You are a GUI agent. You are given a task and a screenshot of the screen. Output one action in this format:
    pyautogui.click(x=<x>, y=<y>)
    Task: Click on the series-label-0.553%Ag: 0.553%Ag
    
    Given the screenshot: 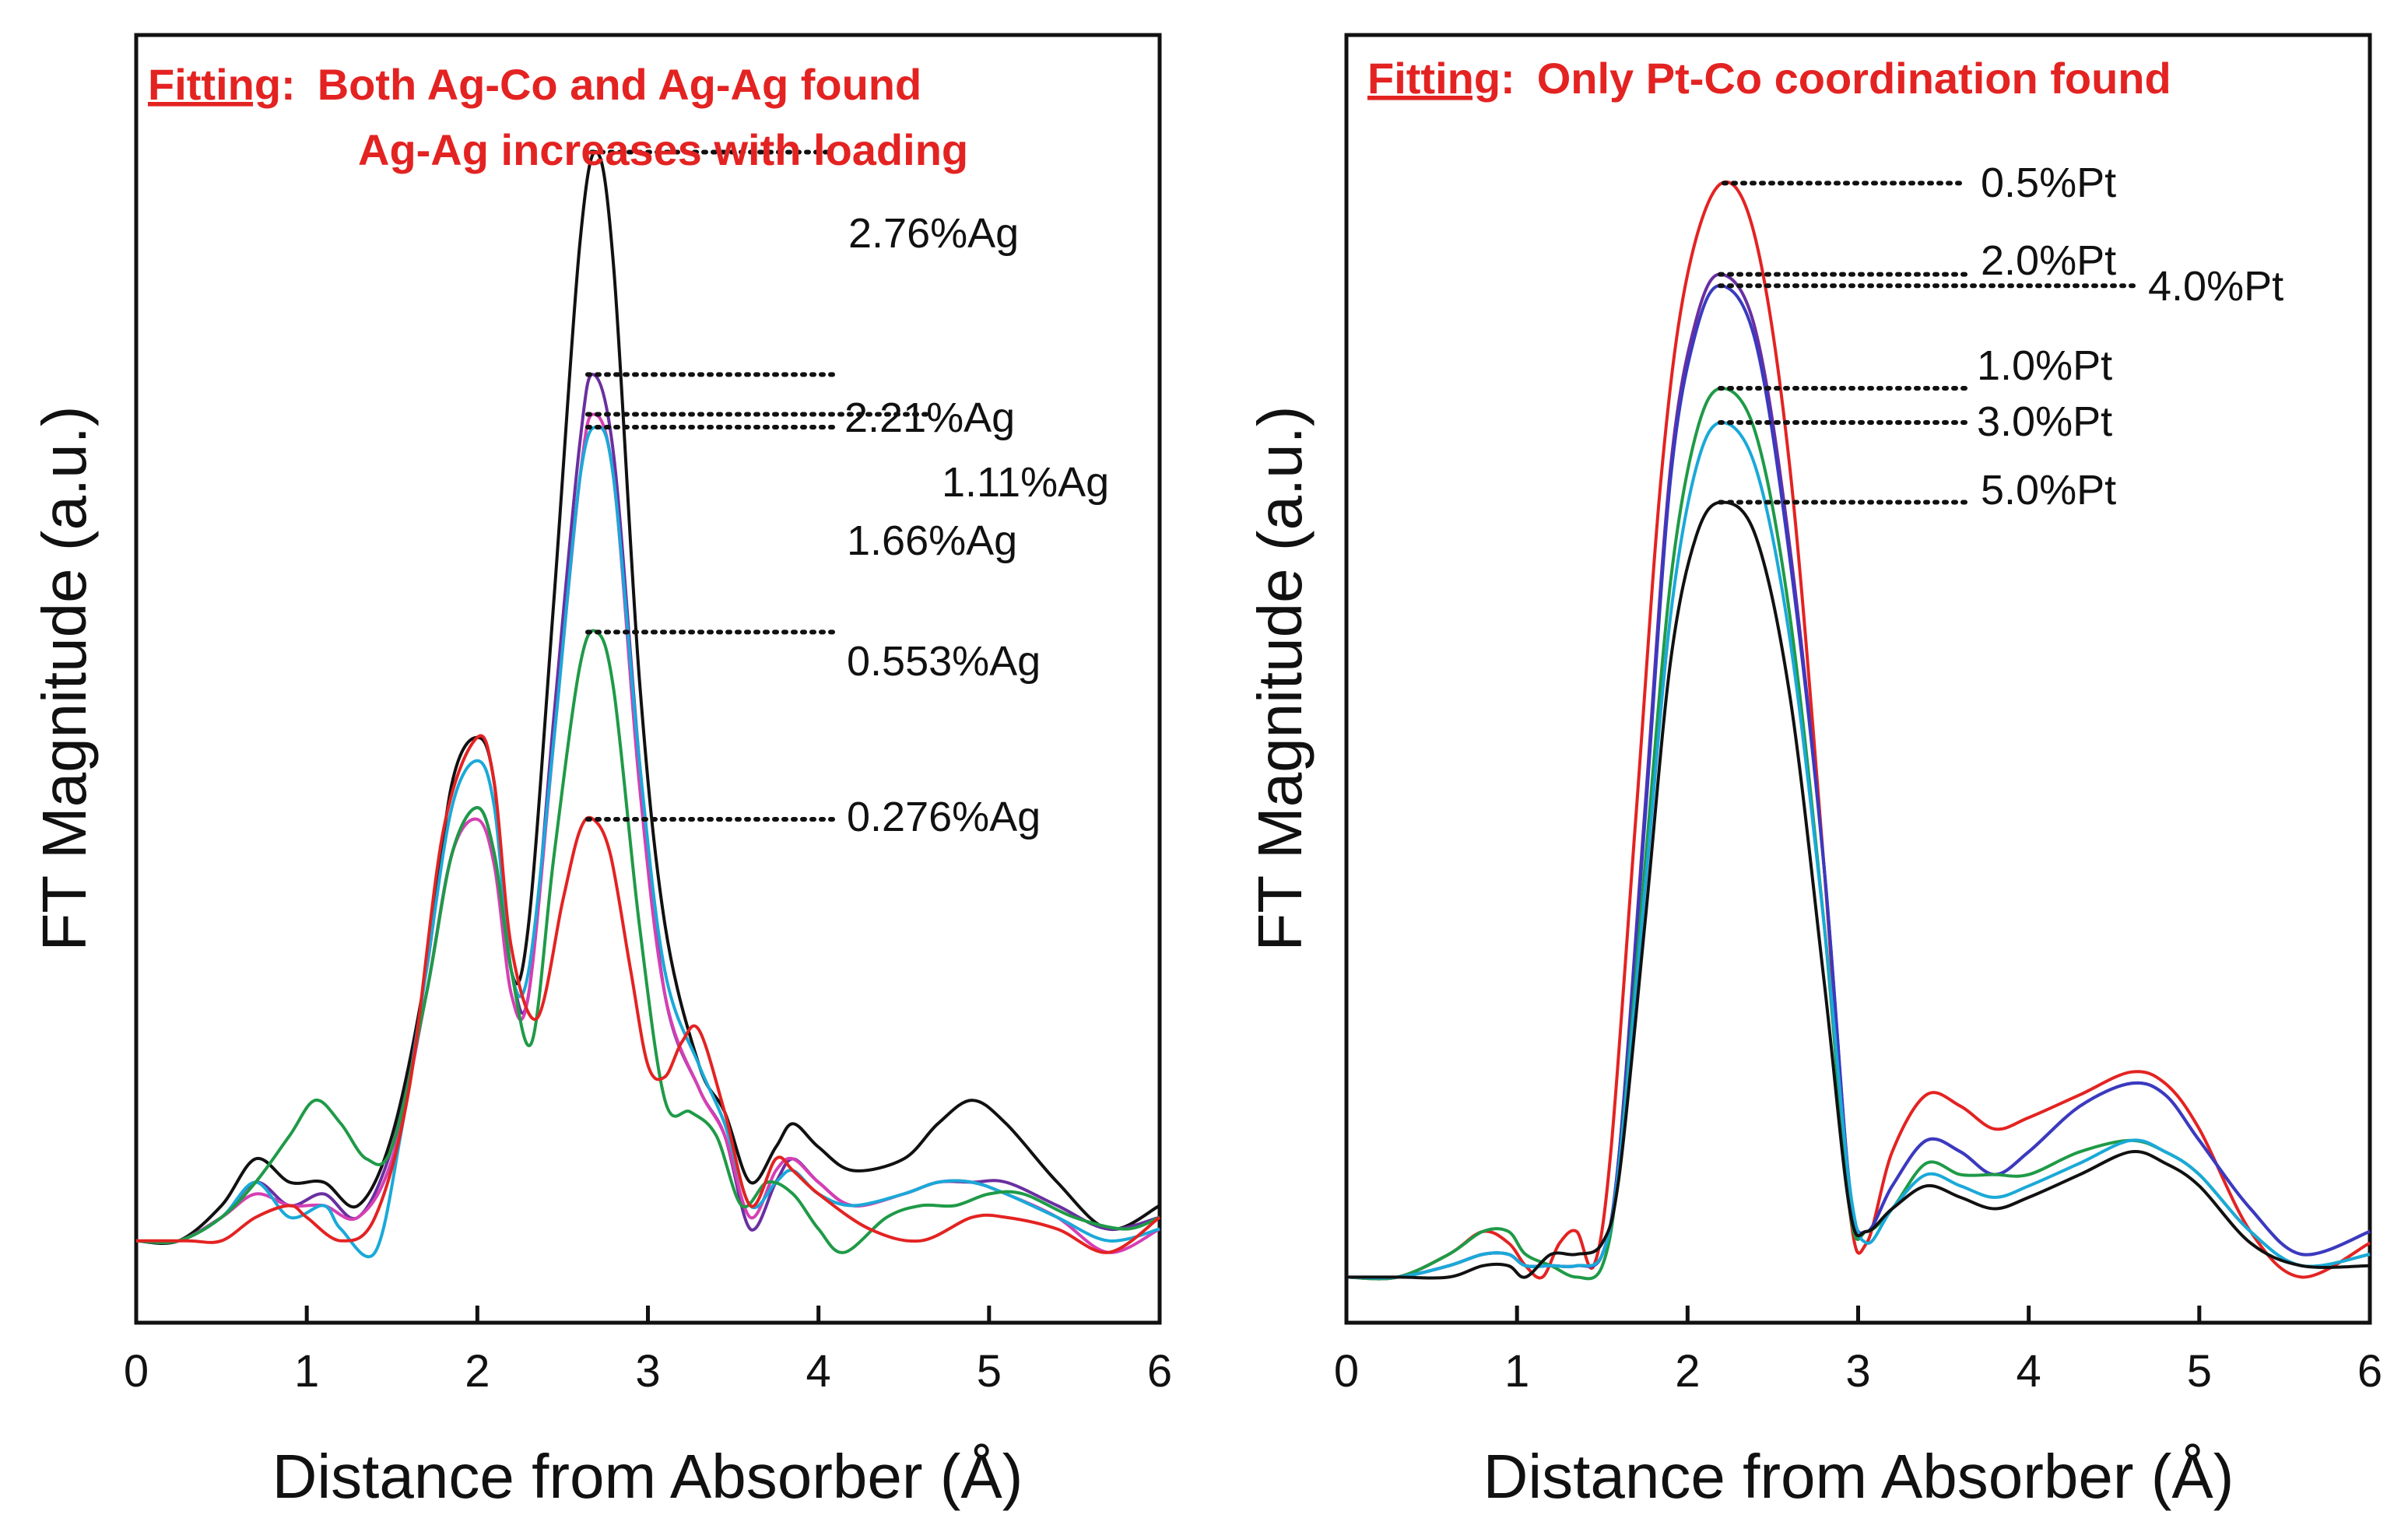 What is the action you would take?
    pyautogui.click(x=944, y=661)
    